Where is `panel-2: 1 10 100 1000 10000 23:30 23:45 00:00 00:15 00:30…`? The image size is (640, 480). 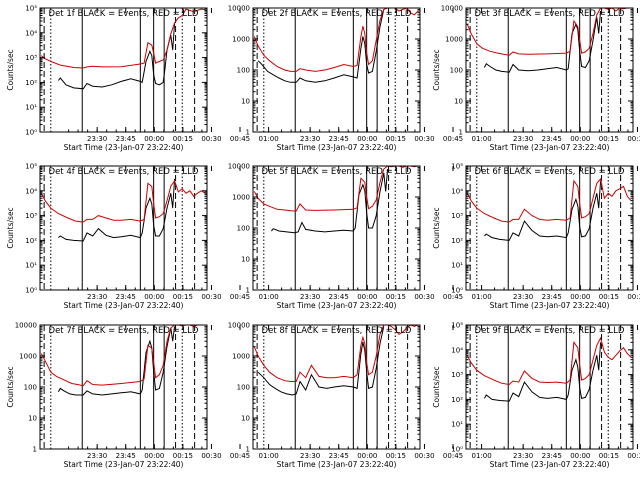
panel-2: 1 10 100 1000 10000 23:30 23:45 00:00 00:15 00:30… is located at coordinates (360, 79).